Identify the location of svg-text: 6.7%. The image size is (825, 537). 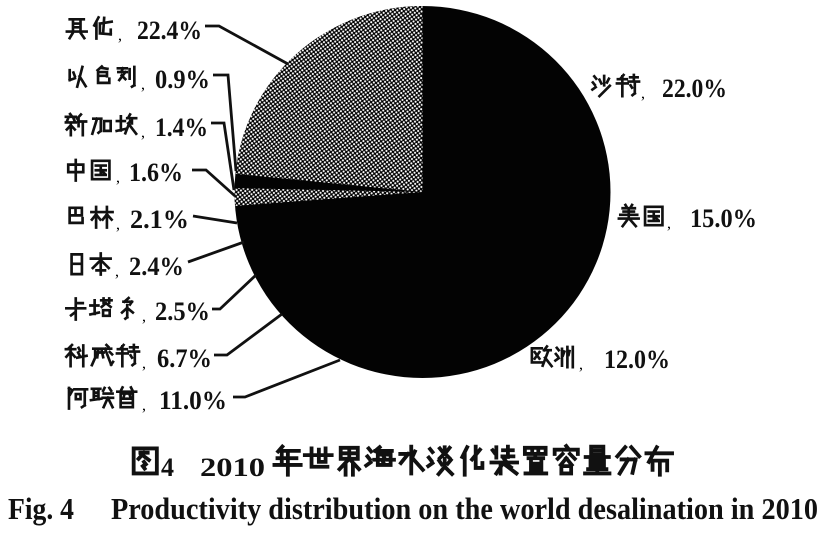
(184, 358).